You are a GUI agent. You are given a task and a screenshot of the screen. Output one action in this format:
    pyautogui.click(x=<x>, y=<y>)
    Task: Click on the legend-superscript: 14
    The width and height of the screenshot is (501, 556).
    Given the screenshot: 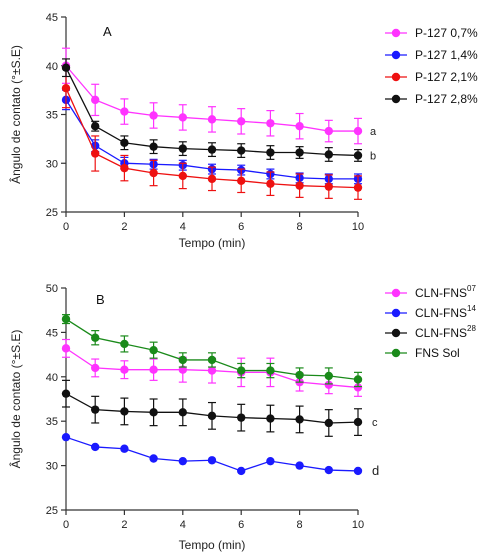 What is the action you would take?
    pyautogui.click(x=471, y=308)
    